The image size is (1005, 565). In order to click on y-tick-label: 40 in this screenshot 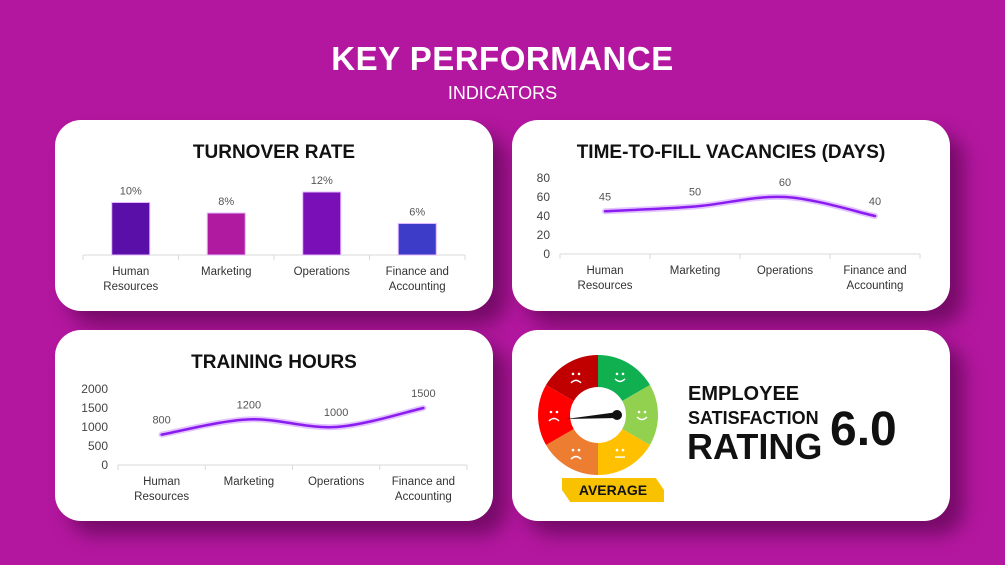, I will do `click(544, 216)`.